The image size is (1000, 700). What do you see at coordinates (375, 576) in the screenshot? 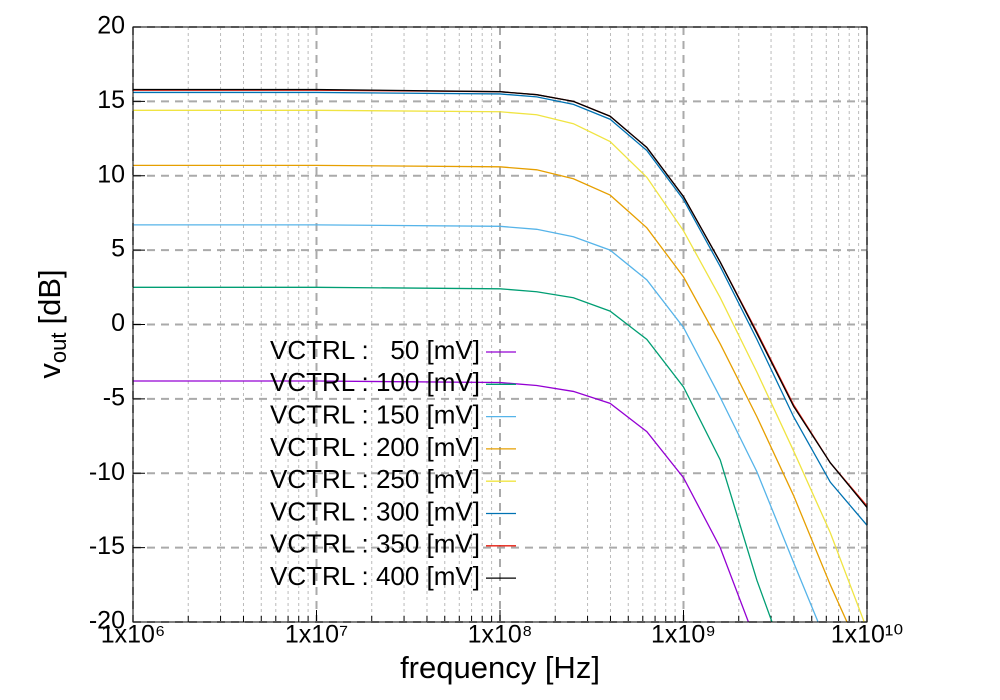
I see `legend-label: VCTRL : 400 [mV]` at bounding box center [375, 576].